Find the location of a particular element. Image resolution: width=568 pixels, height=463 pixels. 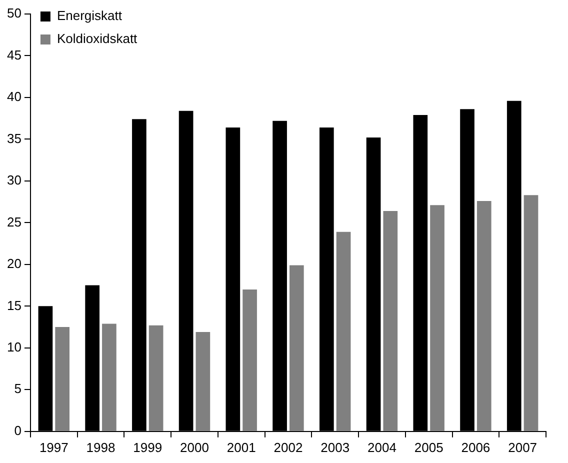

y-tick-label: 20 is located at coordinates (14, 264).